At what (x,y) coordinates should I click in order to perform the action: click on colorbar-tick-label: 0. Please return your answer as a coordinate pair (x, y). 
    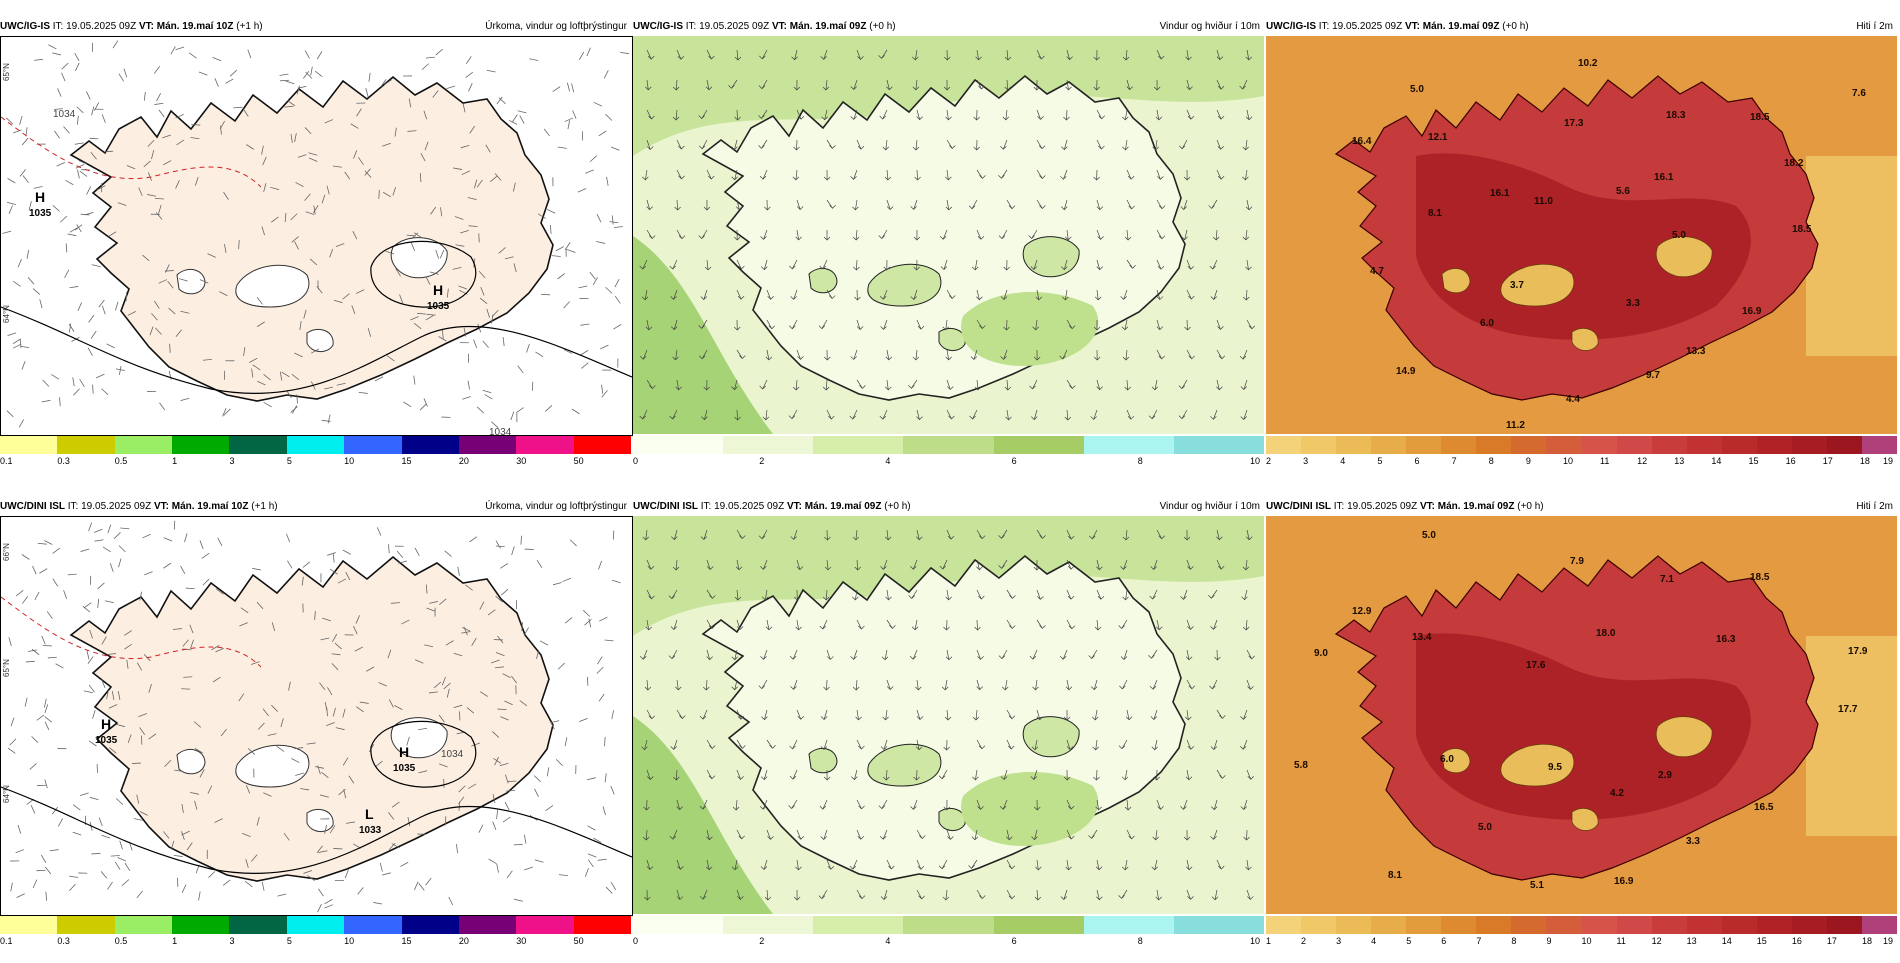
    Looking at the image, I should click on (635, 941).